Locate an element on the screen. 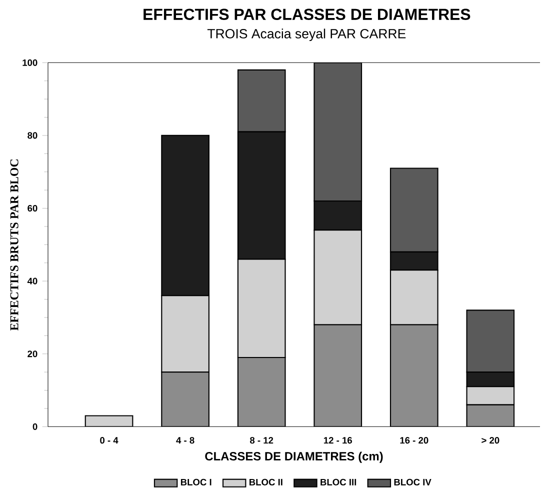 The width and height of the screenshot is (552, 500). x-tick-label: 12 - 16 is located at coordinates (338, 440).